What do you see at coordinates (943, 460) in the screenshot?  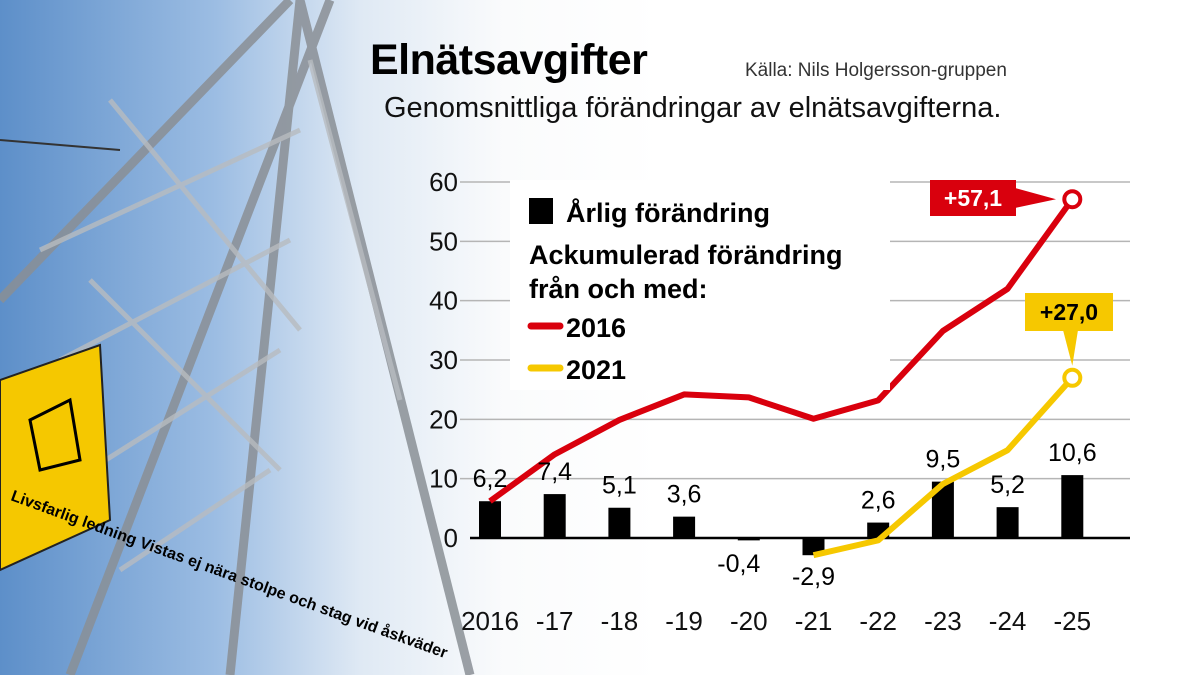 I see `bar-value-label: 9,5` at bounding box center [943, 460].